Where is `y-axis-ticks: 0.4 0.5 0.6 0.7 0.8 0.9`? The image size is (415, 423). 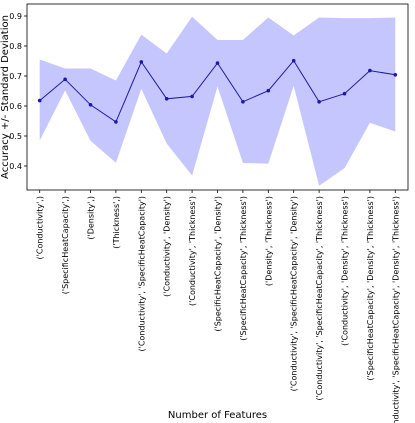 y-axis-ticks: 0.4 0.5 0.6 0.7 0.8 0.9 is located at coordinates (18, 91).